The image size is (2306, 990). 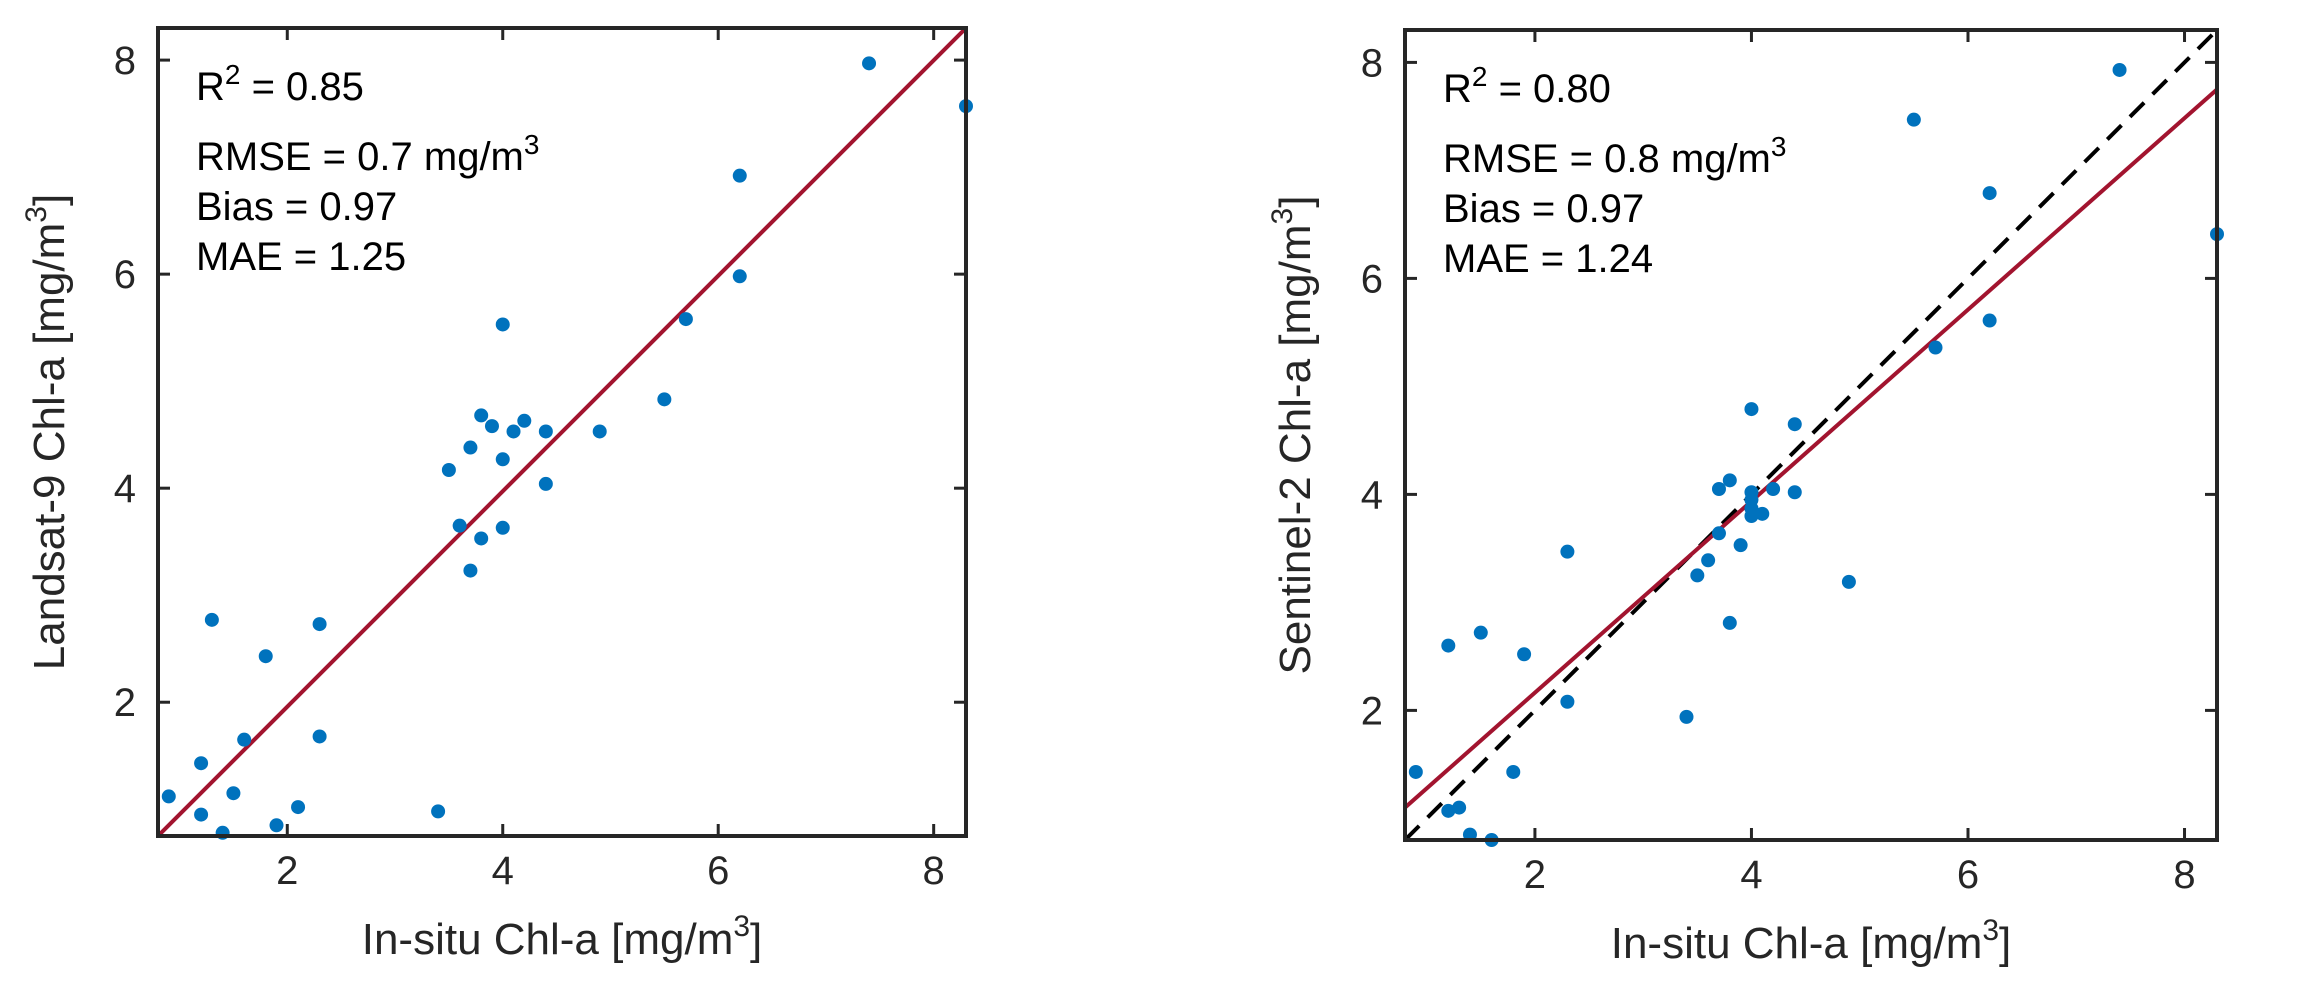 What do you see at coordinates (301, 257) in the screenshot?
I see `mae-label: MAE = 1.25` at bounding box center [301, 257].